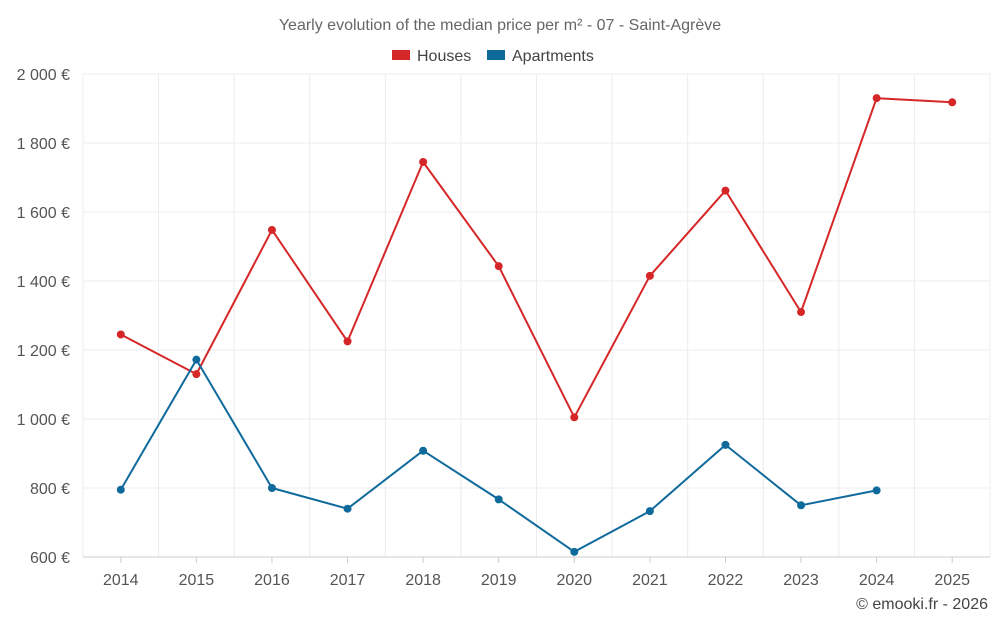 The width and height of the screenshot is (1000, 625). Describe the element at coordinates (43, 144) in the screenshot. I see `y-tick-label: 1 800 €` at that location.